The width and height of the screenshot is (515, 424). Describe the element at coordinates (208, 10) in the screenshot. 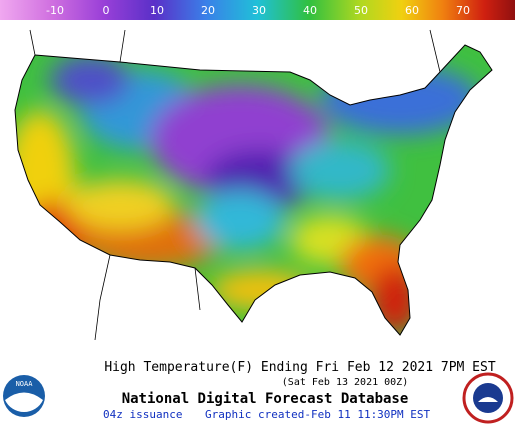

I see `colorbar-tick-label: 20` at that location.